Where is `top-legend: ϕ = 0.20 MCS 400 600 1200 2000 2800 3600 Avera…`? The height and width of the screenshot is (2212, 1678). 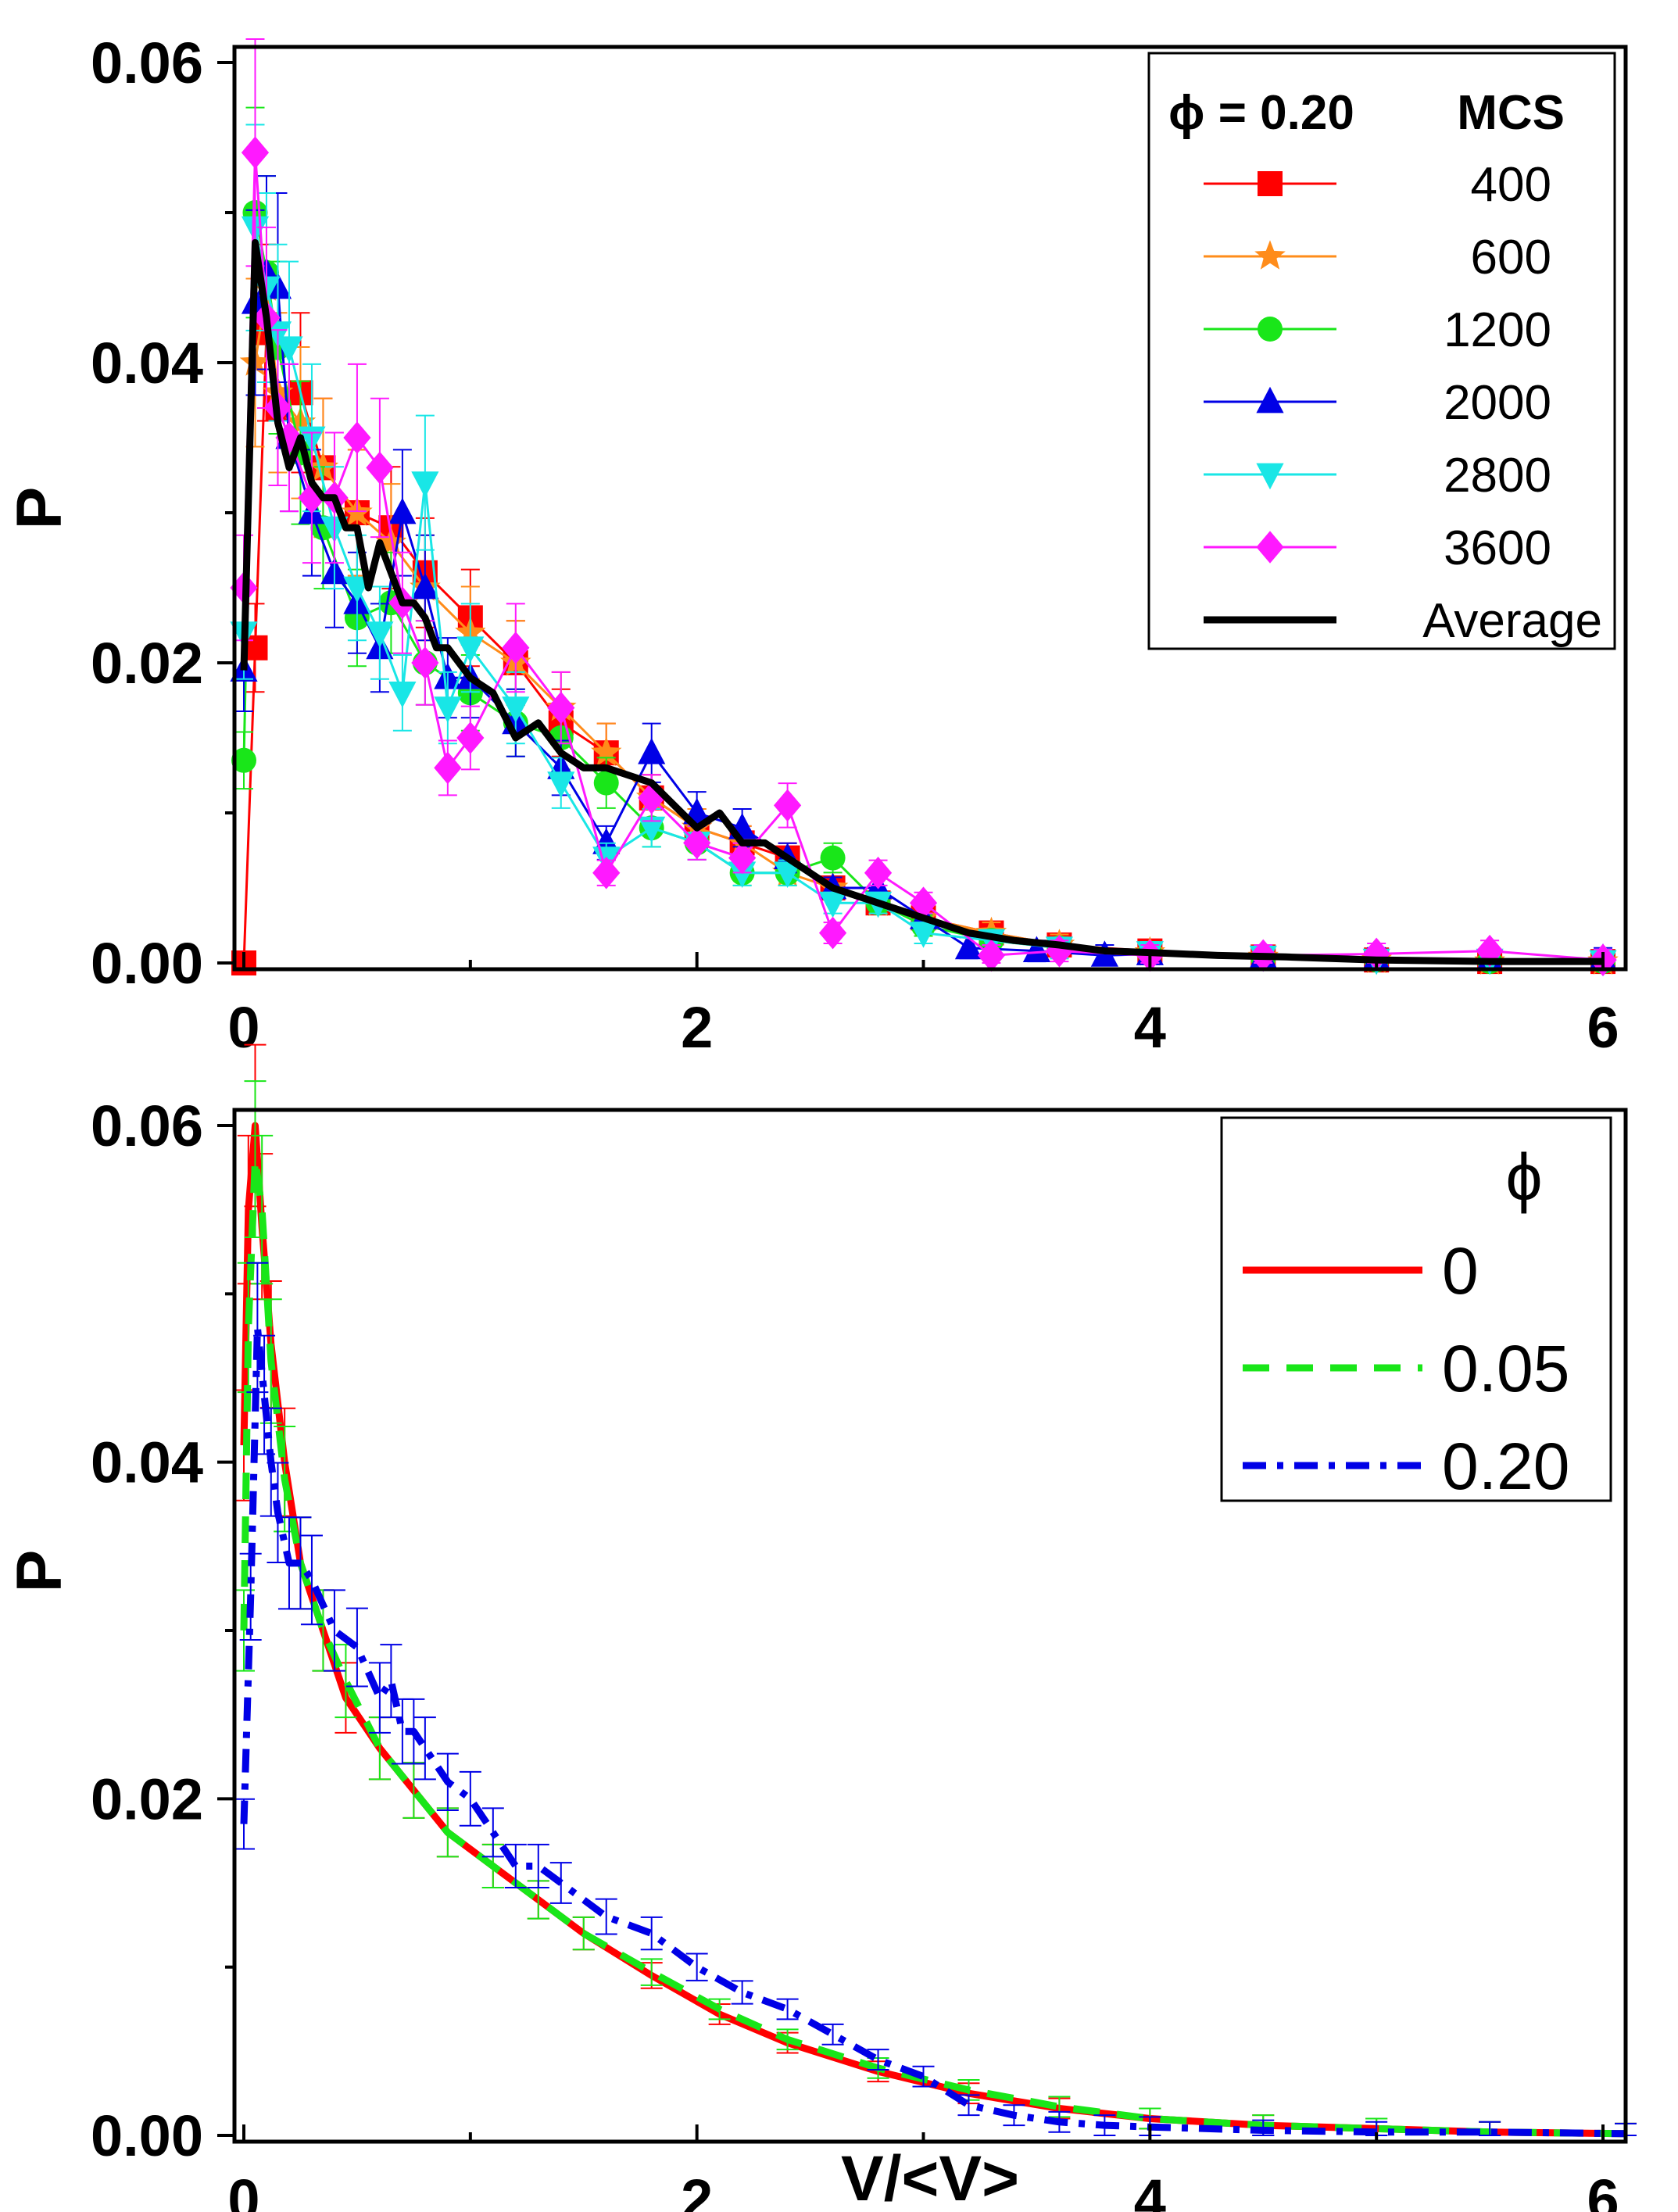 top-legend: ϕ = 0.20 MCS 400 600 1200 2000 2800 3600 Avera… is located at coordinates (1381, 351).